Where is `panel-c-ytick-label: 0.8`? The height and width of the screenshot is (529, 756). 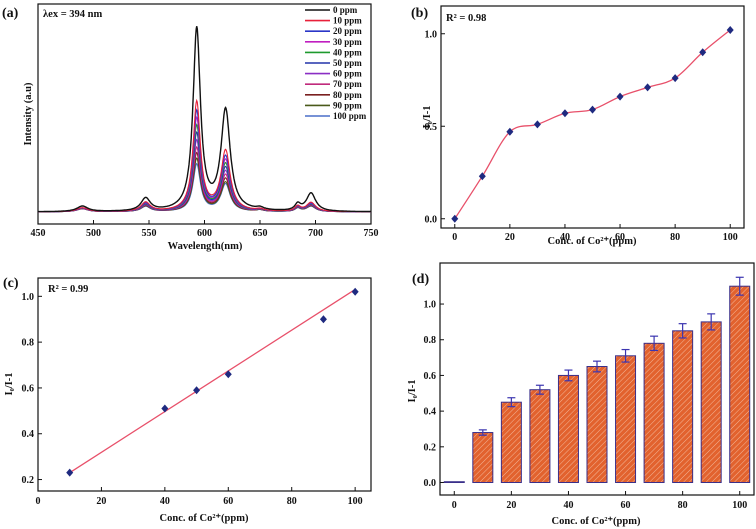
panel-c-ytick-label: 0.8 is located at coordinates (28, 343).